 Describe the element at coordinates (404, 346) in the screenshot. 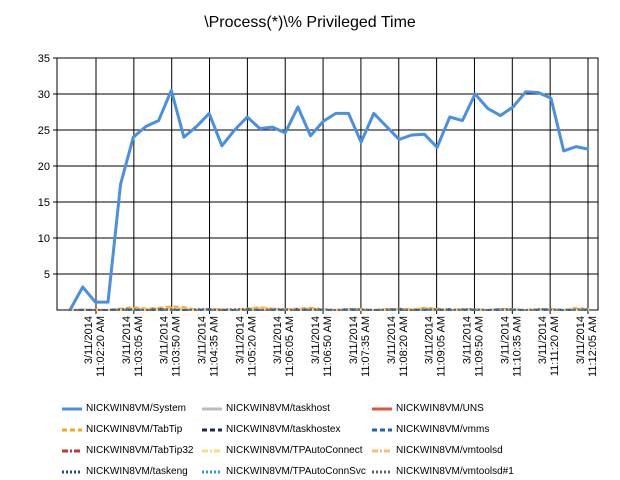

I see `x-tick-time: 11:08:20 AM` at that location.